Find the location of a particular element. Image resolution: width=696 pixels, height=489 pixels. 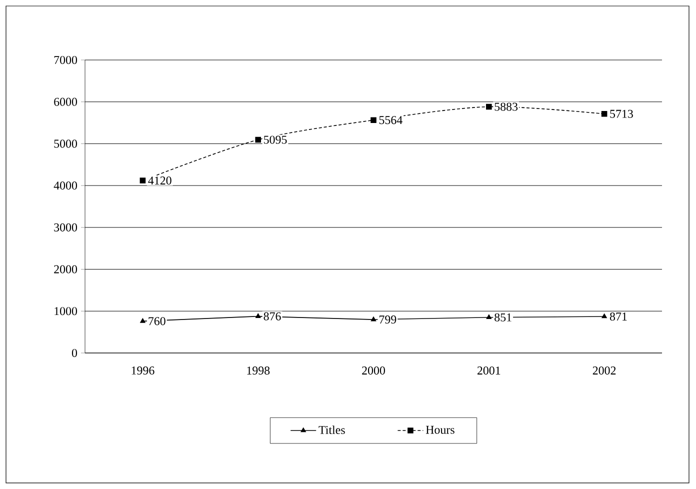

data-label: 5713 is located at coordinates (621, 114).